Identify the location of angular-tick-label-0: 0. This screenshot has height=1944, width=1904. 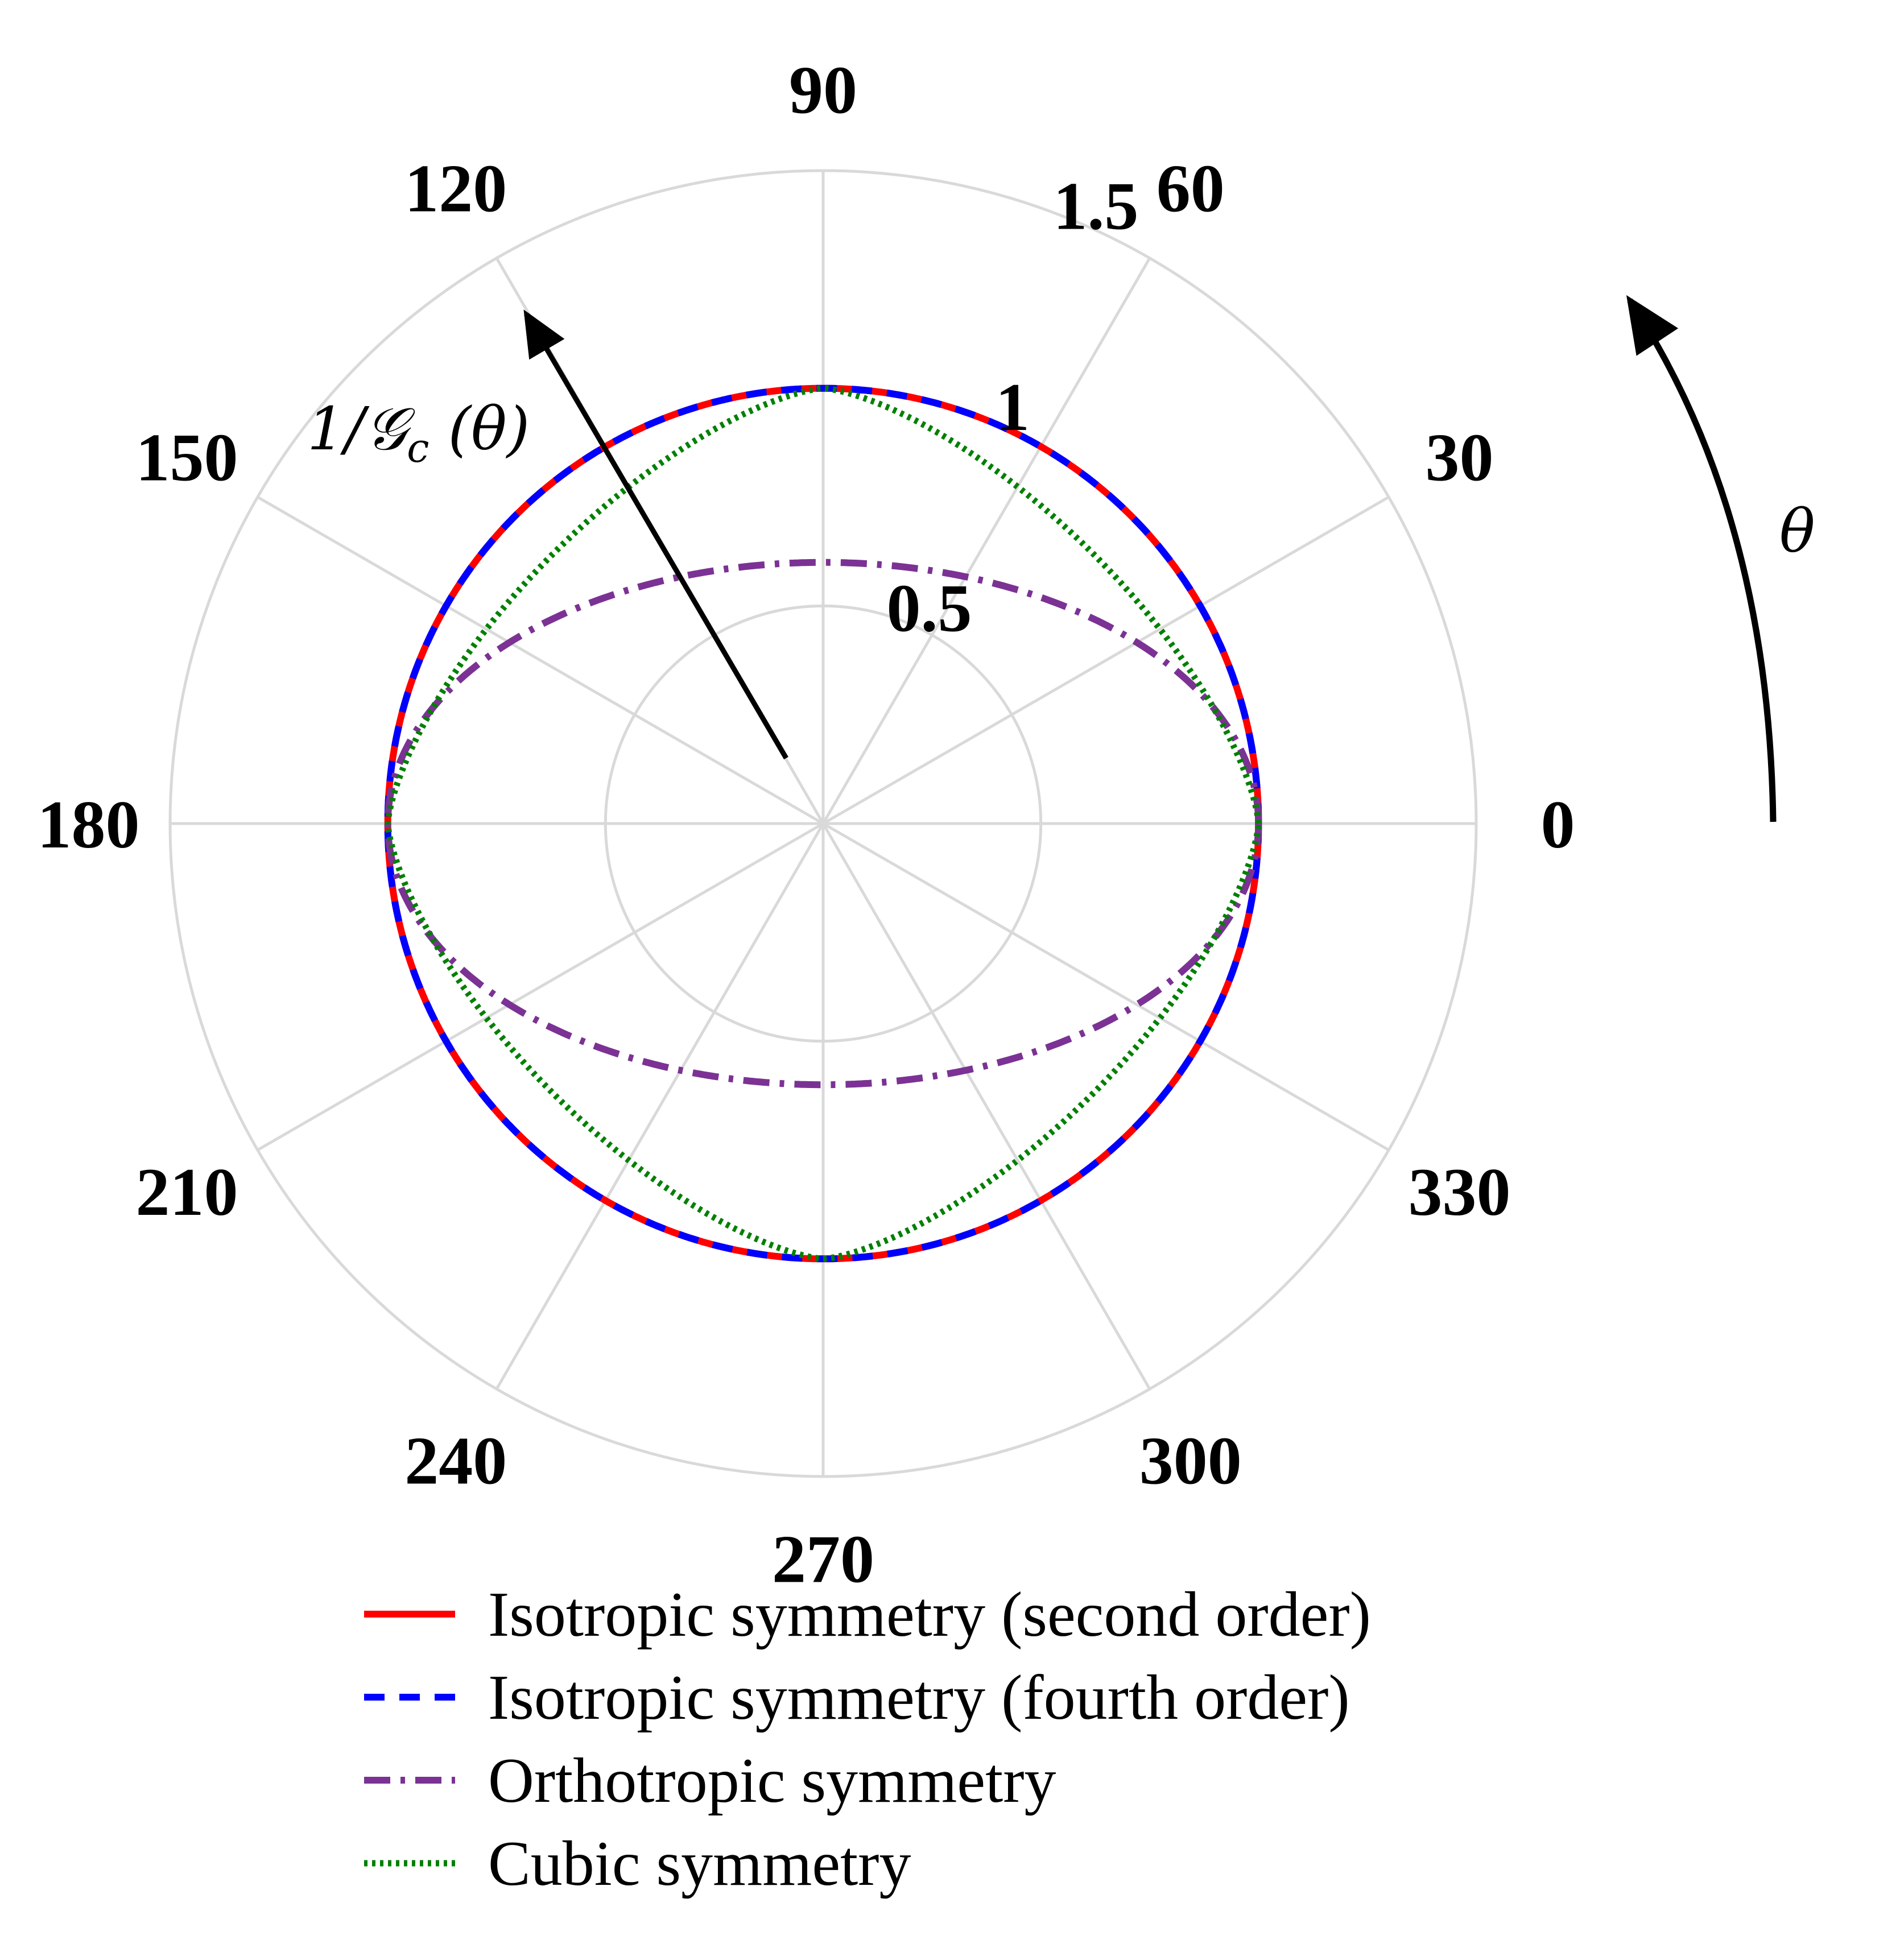
(1558, 824).